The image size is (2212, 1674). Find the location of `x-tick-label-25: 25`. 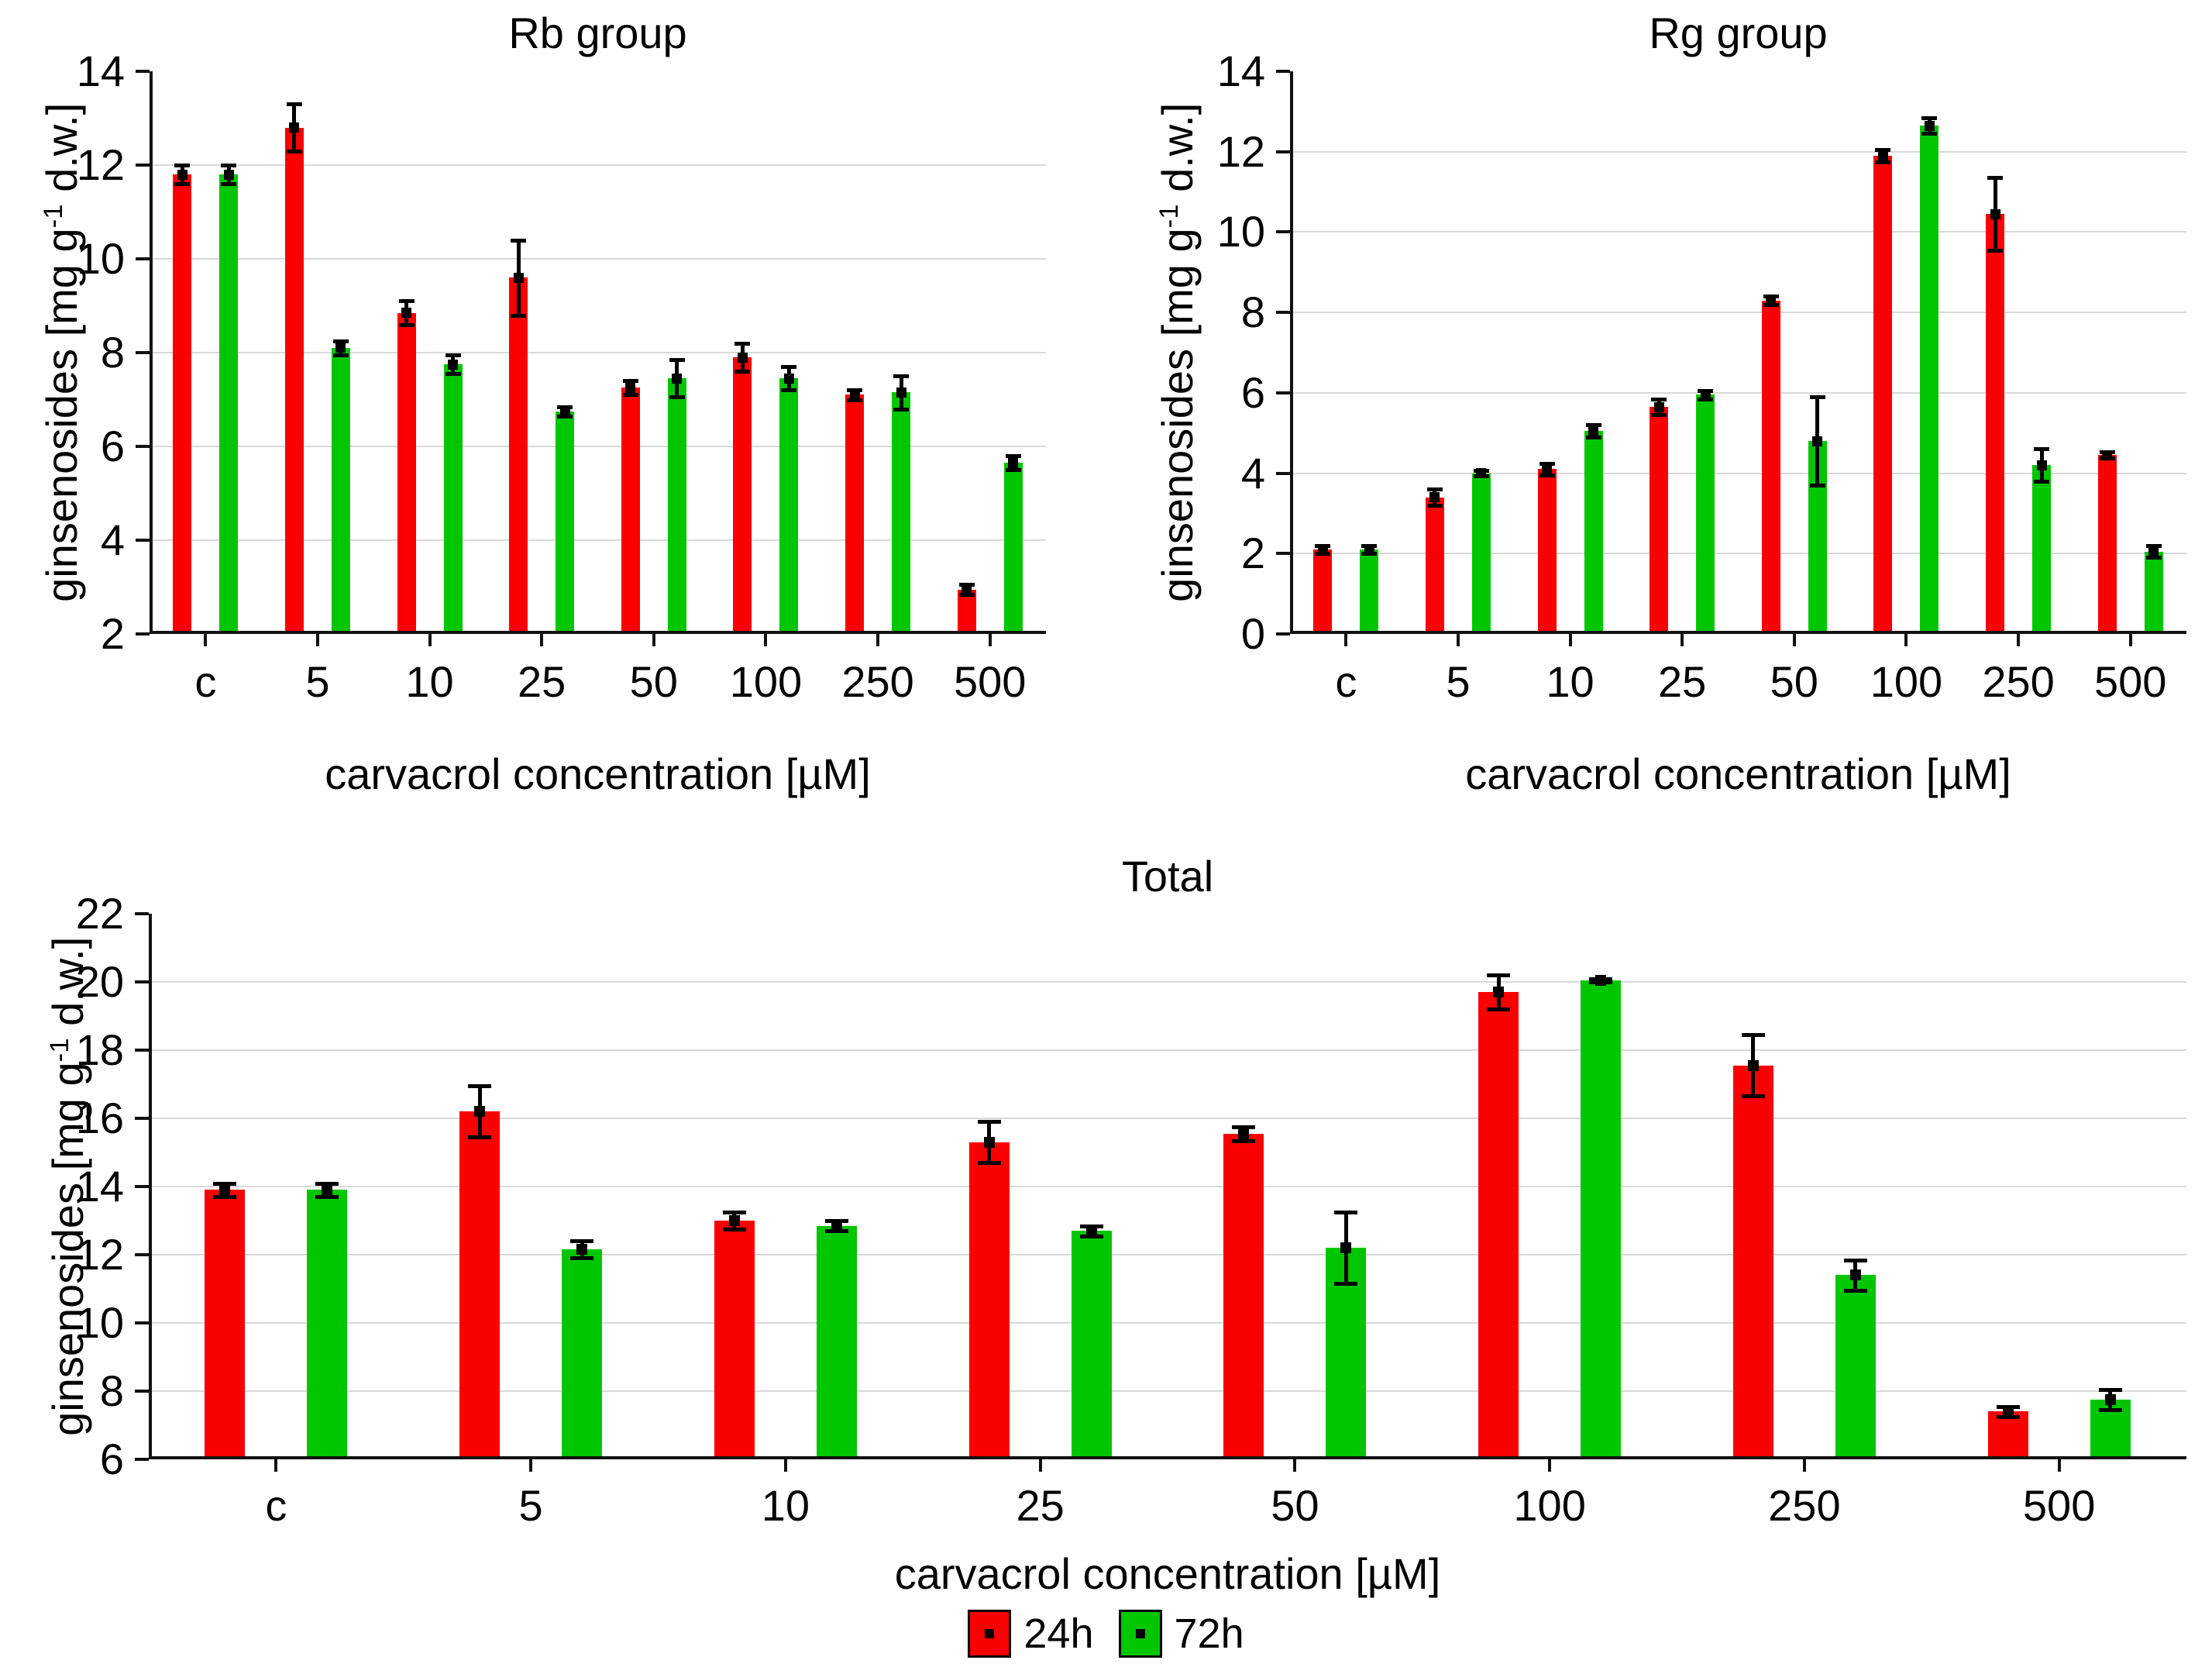

x-tick-label-25: 25 is located at coordinates (1682, 681).